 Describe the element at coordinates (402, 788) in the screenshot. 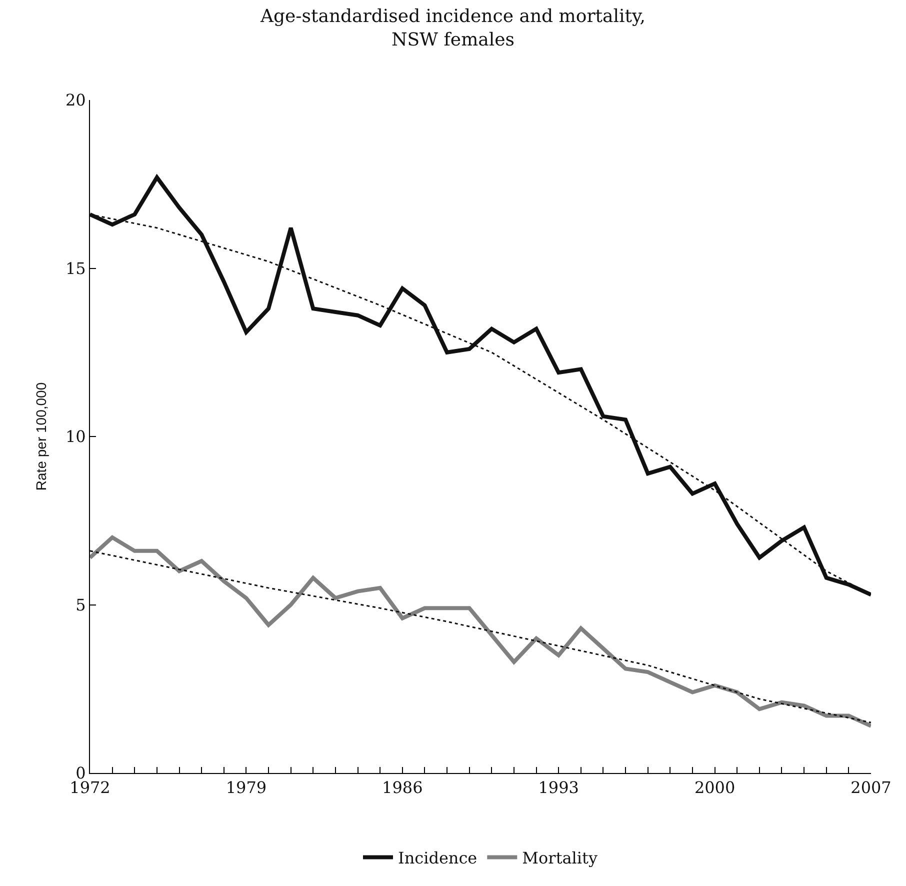

I see `x-tick-label: 1986` at that location.